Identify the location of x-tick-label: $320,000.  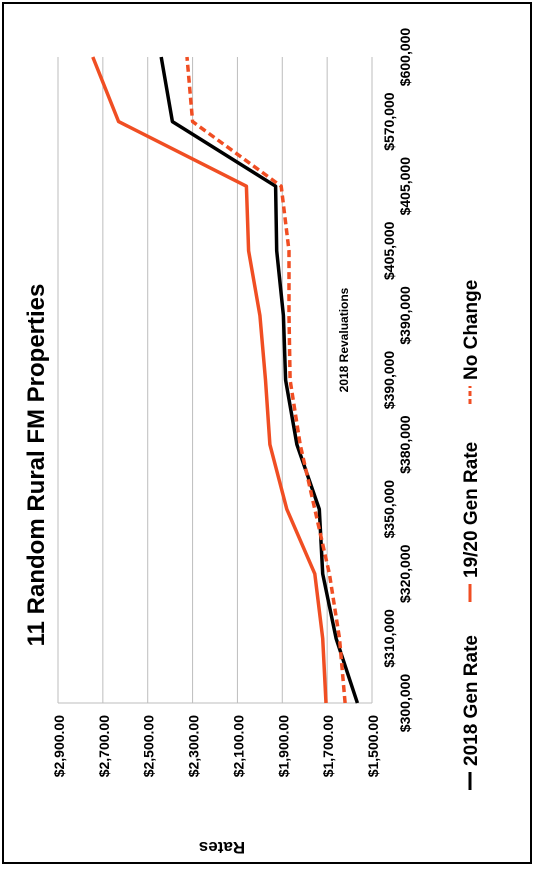
(405, 573).